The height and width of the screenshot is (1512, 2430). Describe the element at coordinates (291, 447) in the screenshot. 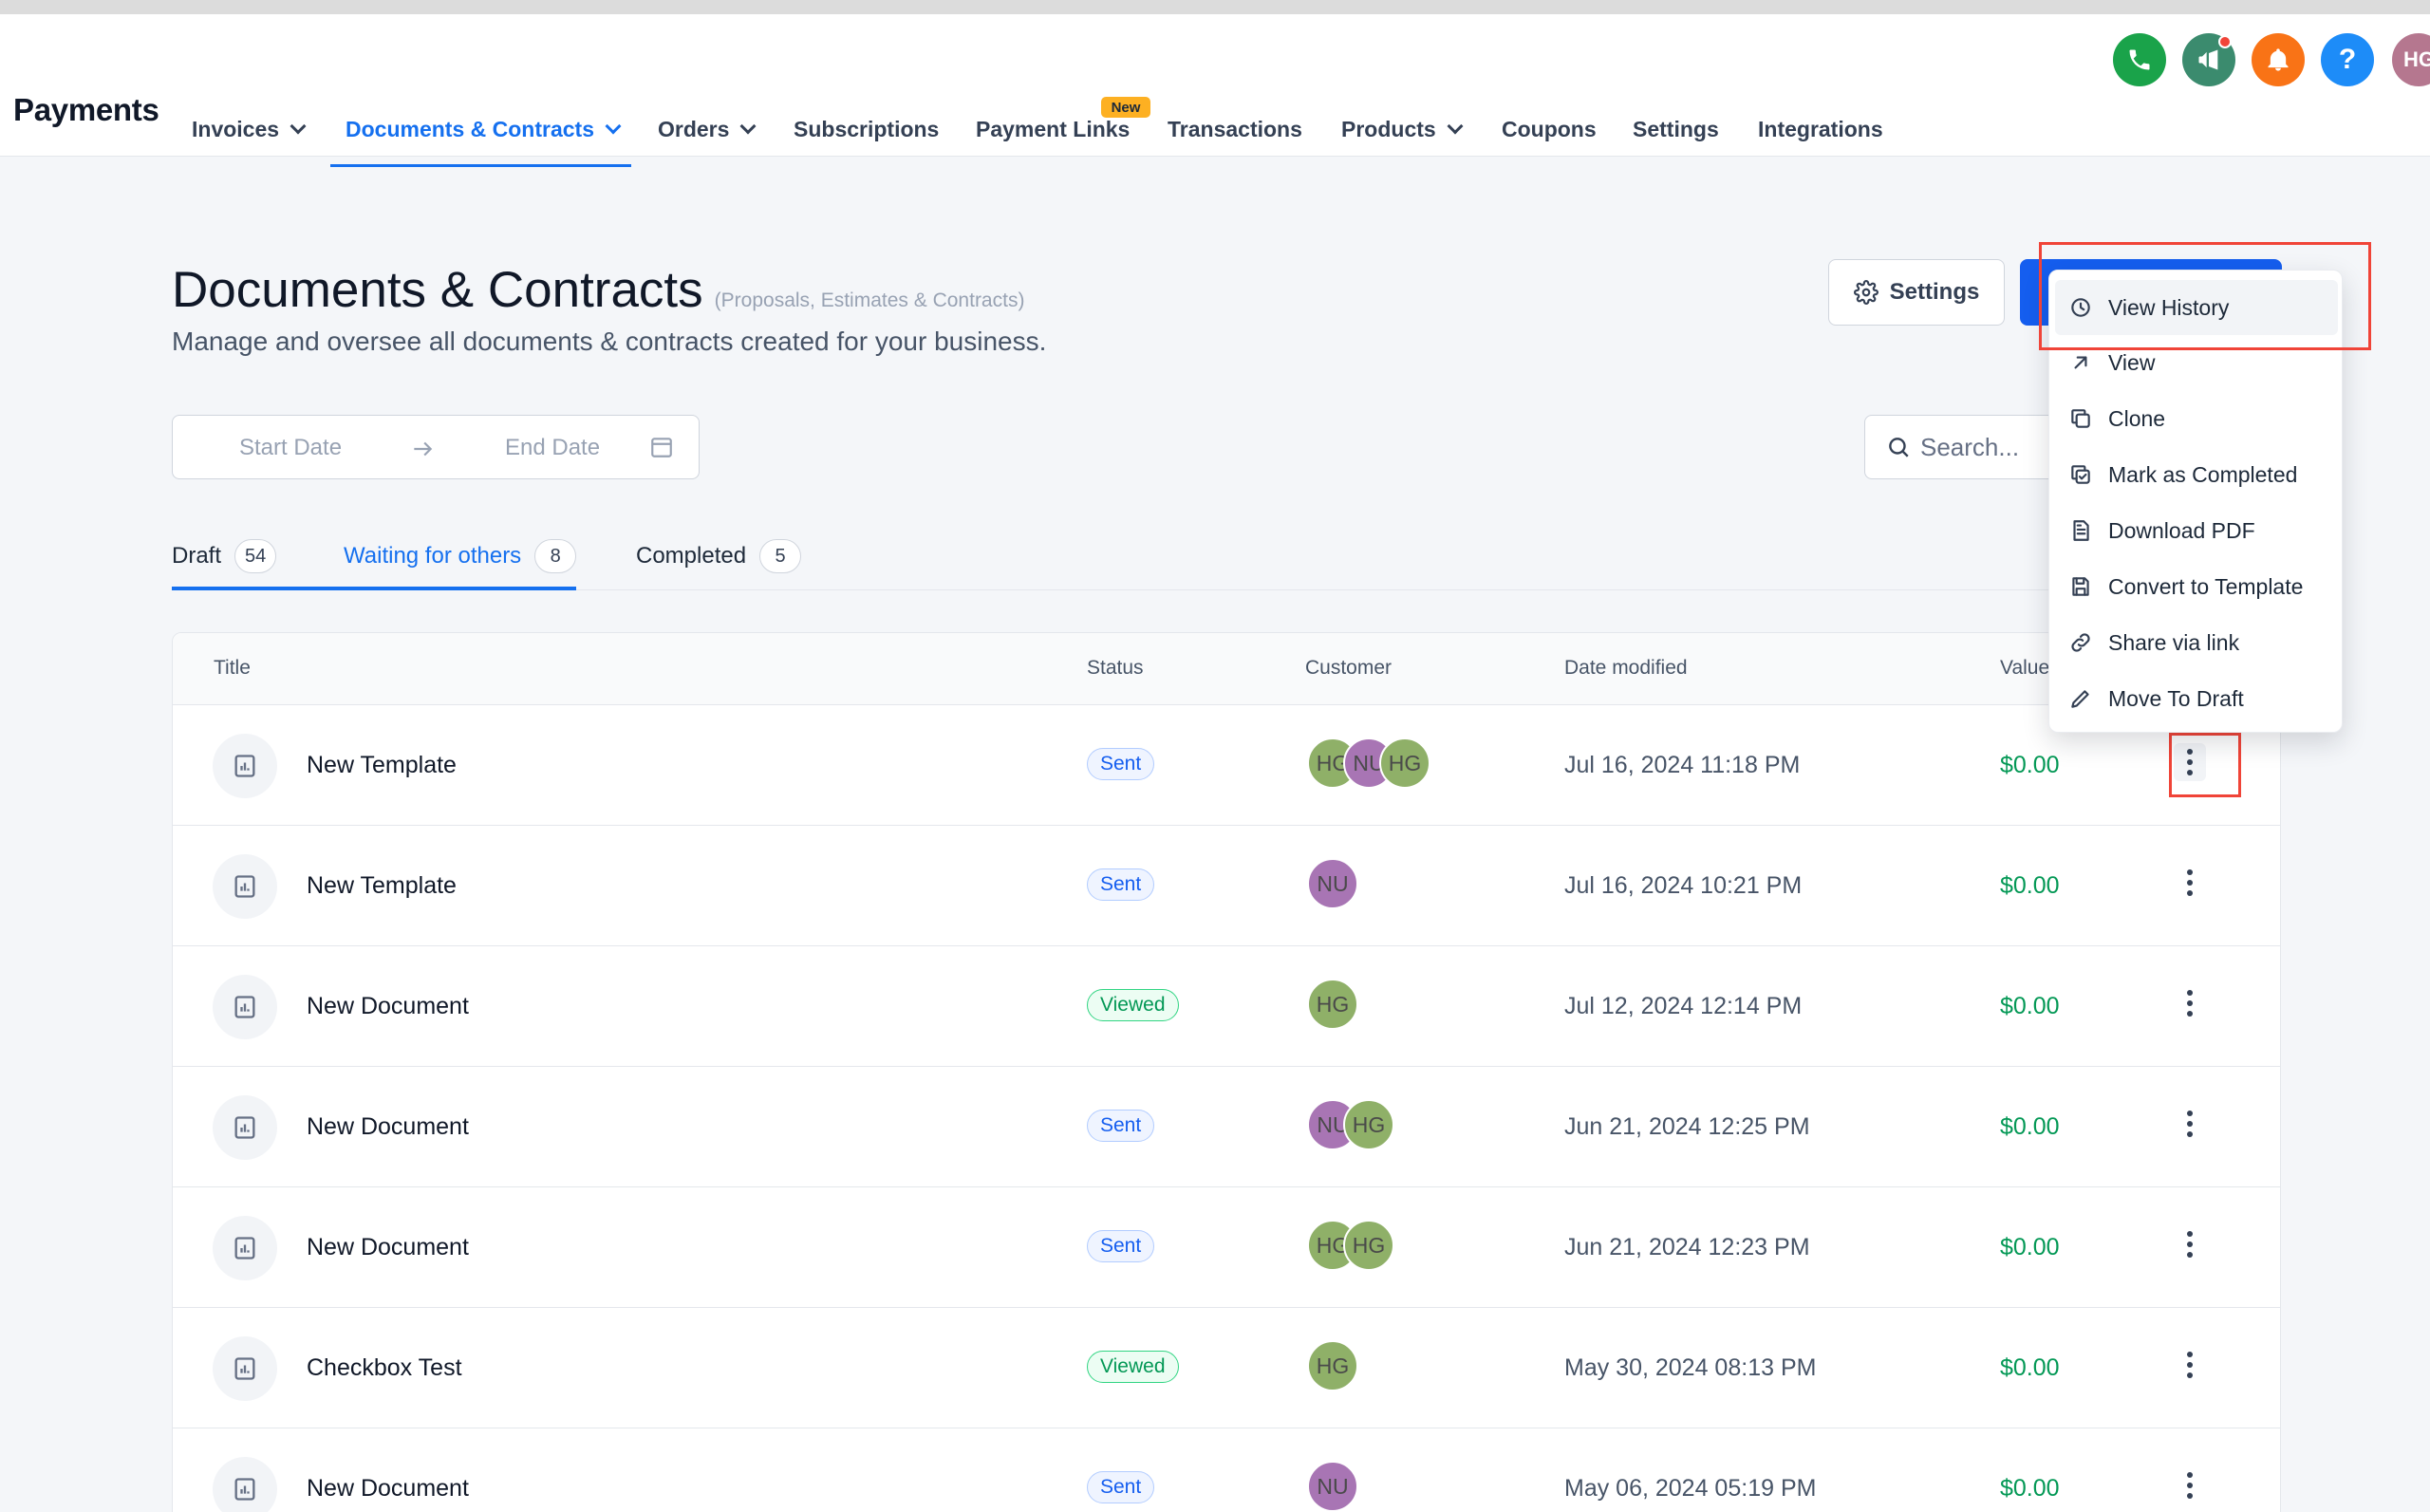

I see `start-date-input: Start Date` at that location.